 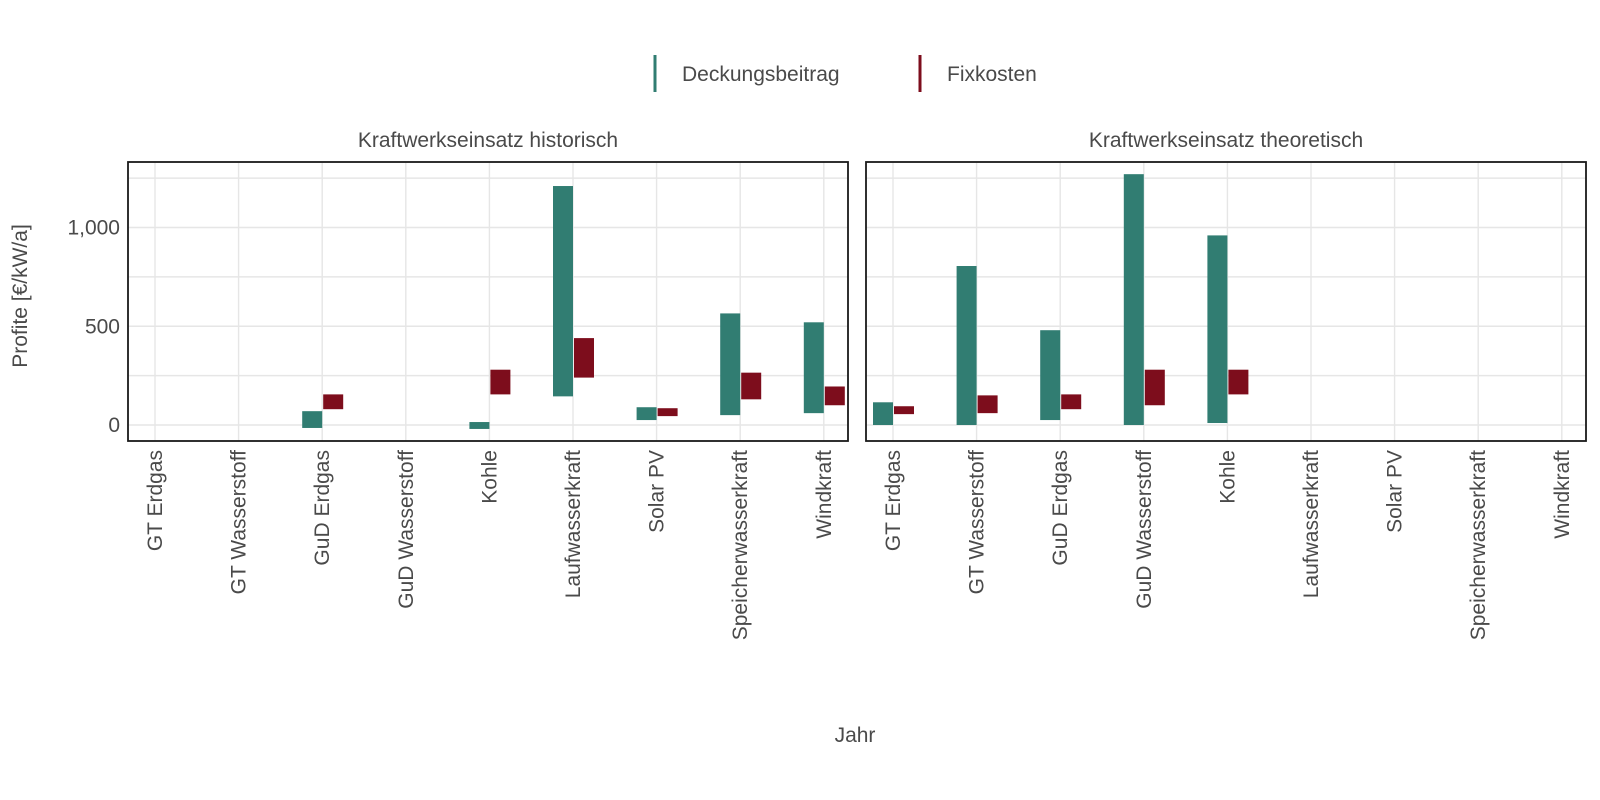 What do you see at coordinates (992, 74) in the screenshot?
I see `legend-label-2: Fixkosten` at bounding box center [992, 74].